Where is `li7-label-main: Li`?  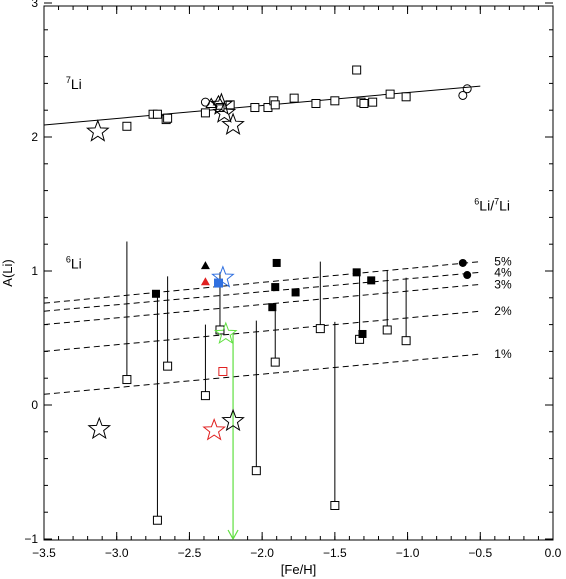 li7-label-main: Li is located at coordinates (76, 84).